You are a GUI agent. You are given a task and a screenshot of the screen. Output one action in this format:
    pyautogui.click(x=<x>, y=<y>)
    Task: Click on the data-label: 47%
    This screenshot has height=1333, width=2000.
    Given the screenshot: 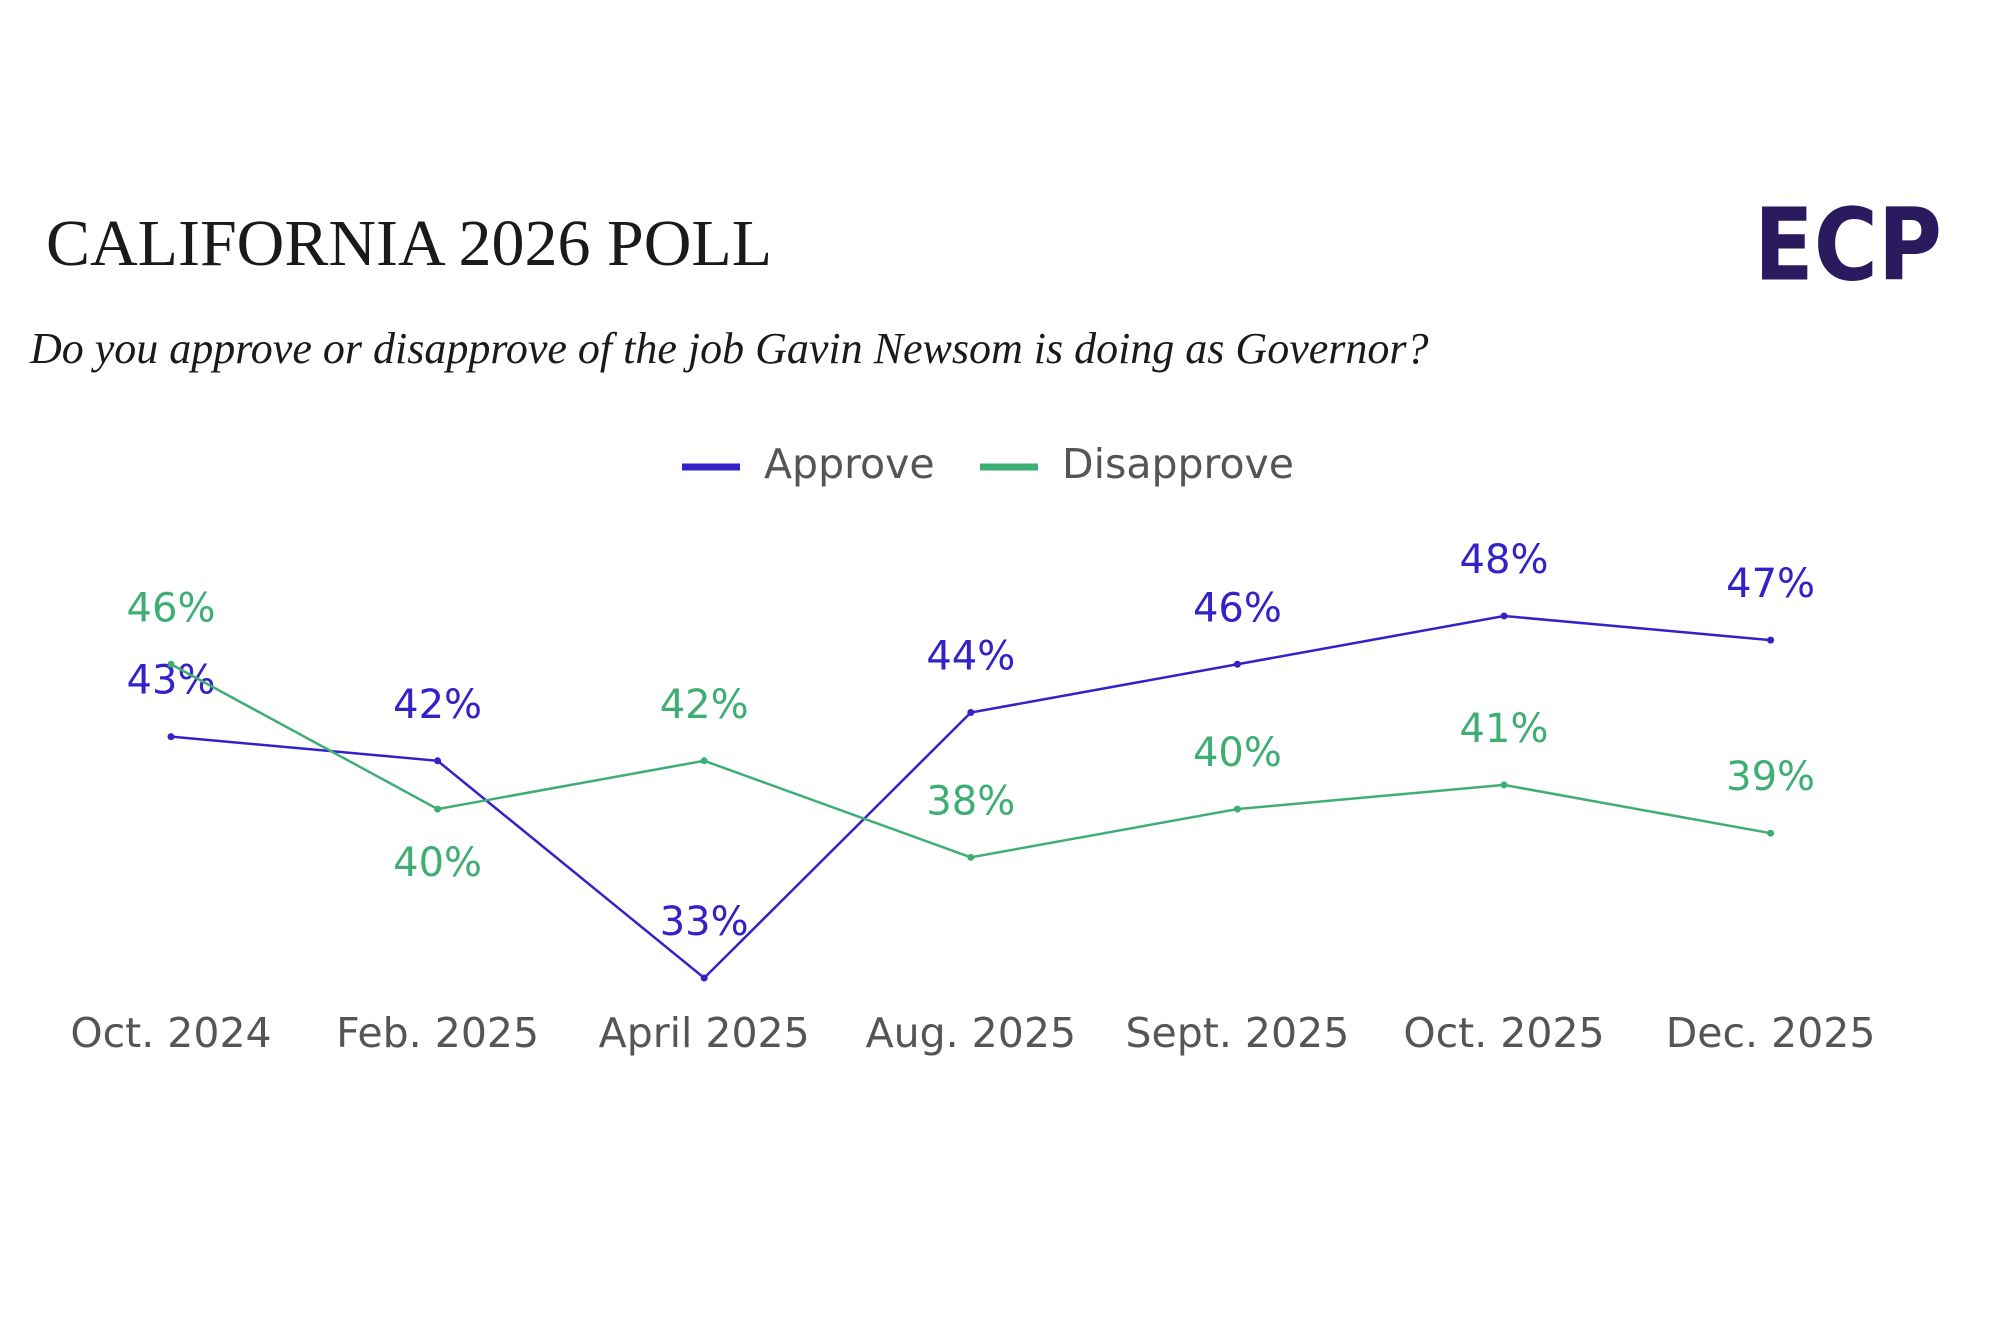 What is the action you would take?
    pyautogui.click(x=1770, y=584)
    